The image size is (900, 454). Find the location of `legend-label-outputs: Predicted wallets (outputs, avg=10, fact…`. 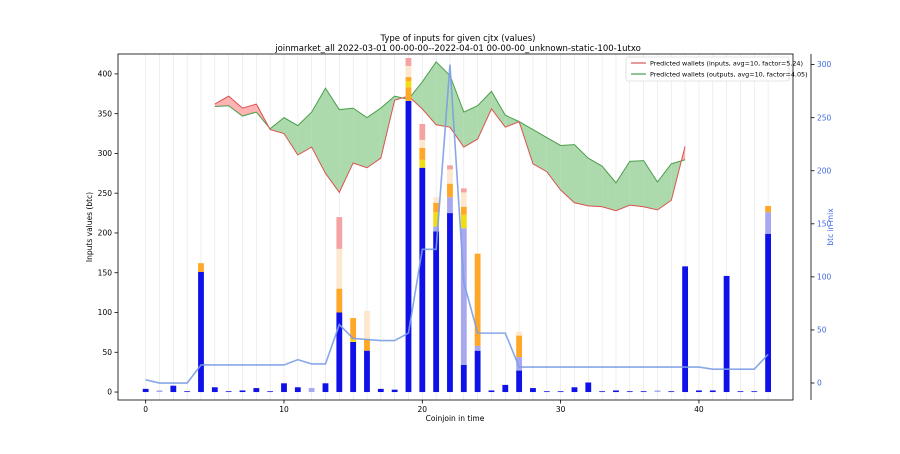

legend-label-outputs: Predicted wallets (outputs, avg=10, fact… is located at coordinates (729, 75).